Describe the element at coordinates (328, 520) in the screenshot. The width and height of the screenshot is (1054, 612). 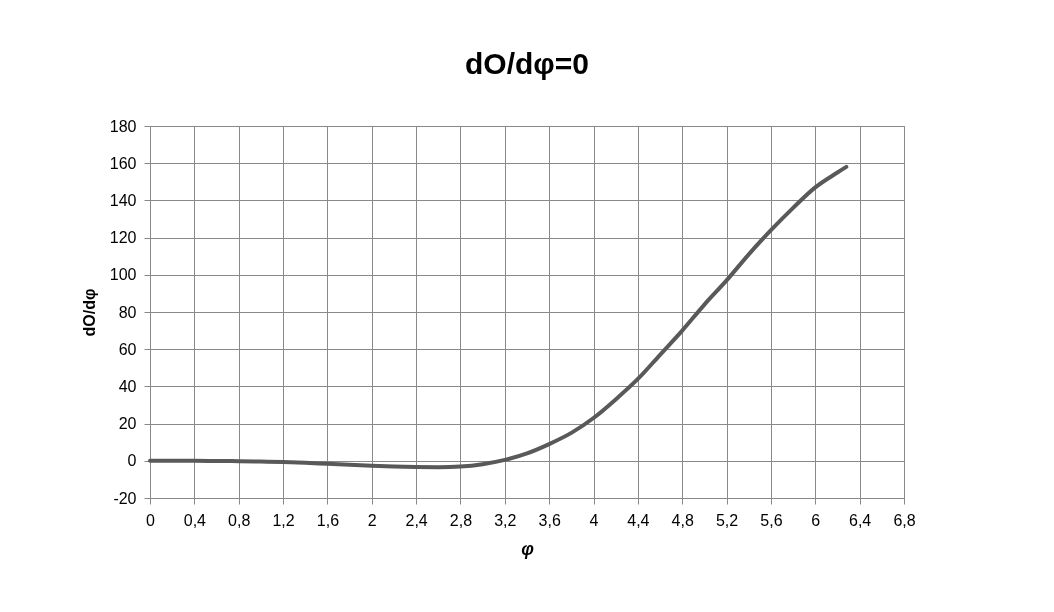
I see `x-tick-label: 1,6` at that location.